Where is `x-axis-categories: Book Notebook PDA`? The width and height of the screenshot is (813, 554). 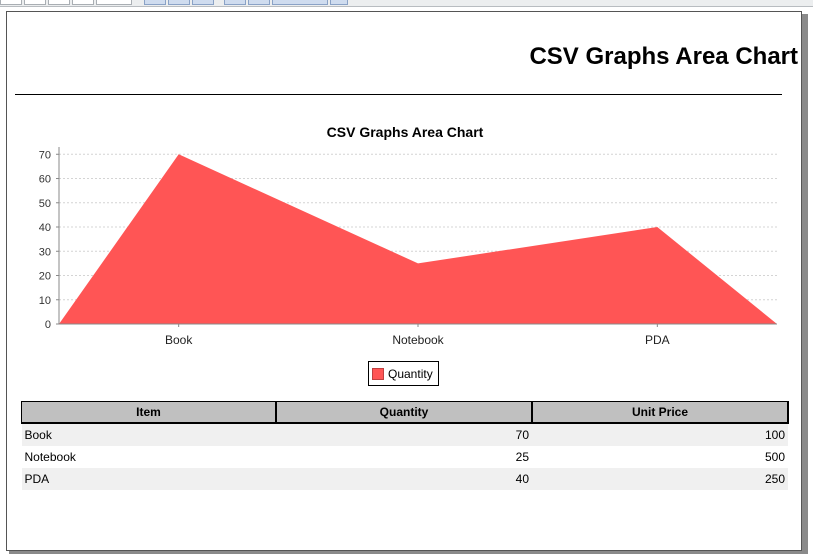 x-axis-categories: Book Notebook PDA is located at coordinates (417, 335).